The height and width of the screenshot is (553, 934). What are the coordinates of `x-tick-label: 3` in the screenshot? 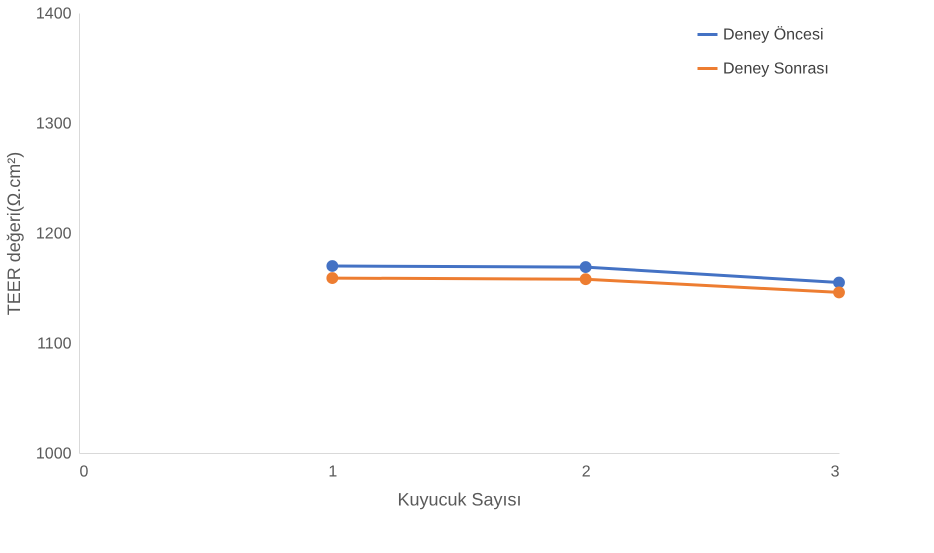 It's located at (835, 472).